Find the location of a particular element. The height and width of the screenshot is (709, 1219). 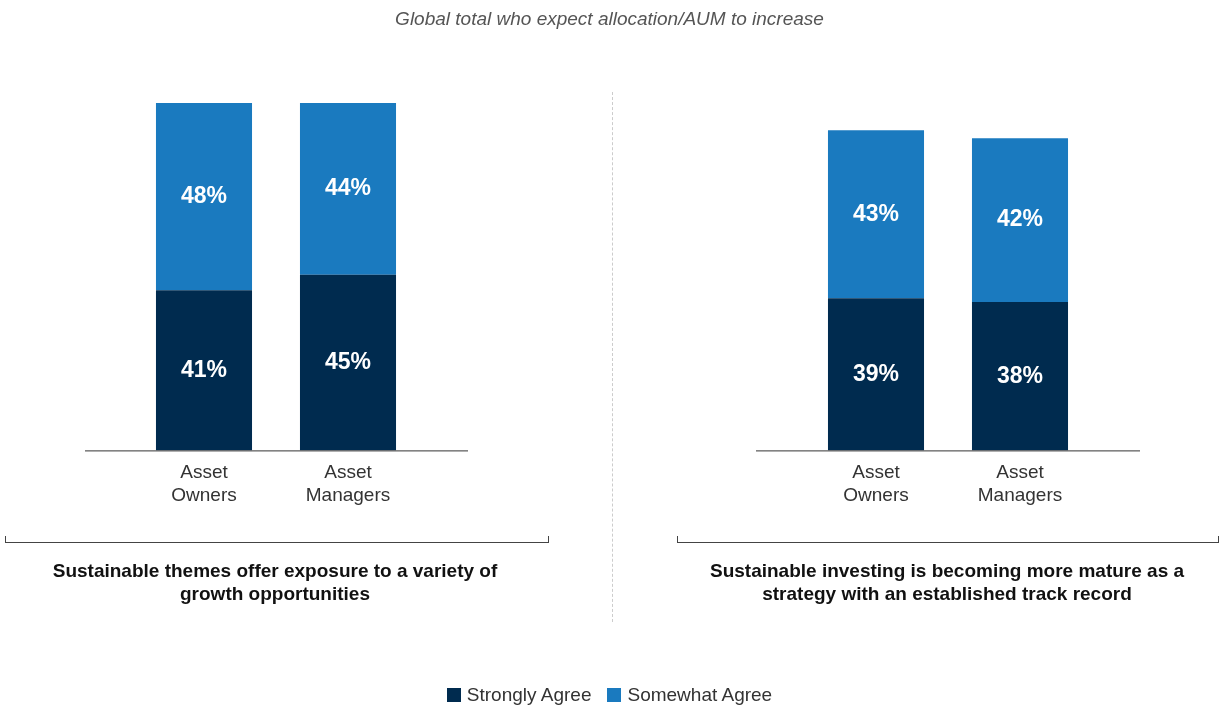

data-label: 48% is located at coordinates (204, 195).